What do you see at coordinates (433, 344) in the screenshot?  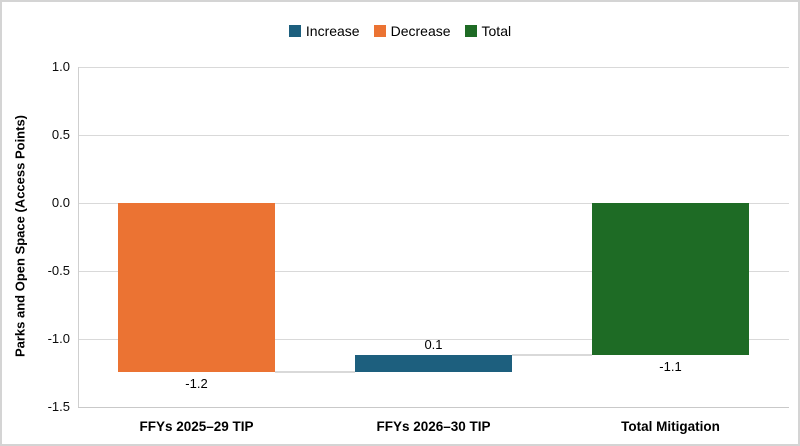 I see `data-label: 0.1` at bounding box center [433, 344].